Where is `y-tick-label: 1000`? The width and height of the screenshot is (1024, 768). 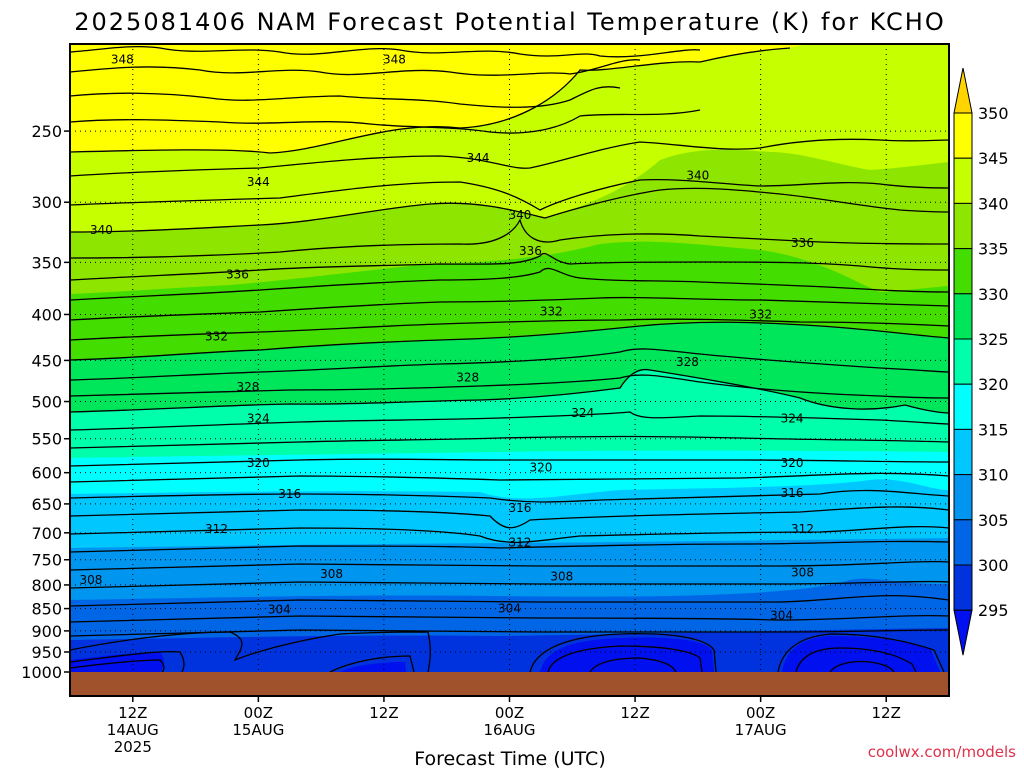 y-tick-label: 1000 is located at coordinates (41, 672).